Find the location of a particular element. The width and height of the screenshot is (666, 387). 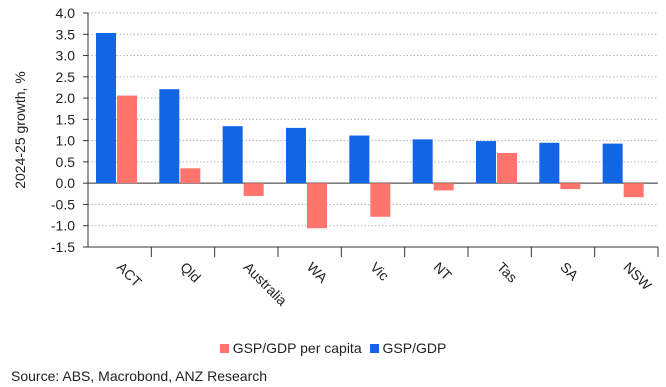

bar-gsp-gdp-act is located at coordinates (106, 108).